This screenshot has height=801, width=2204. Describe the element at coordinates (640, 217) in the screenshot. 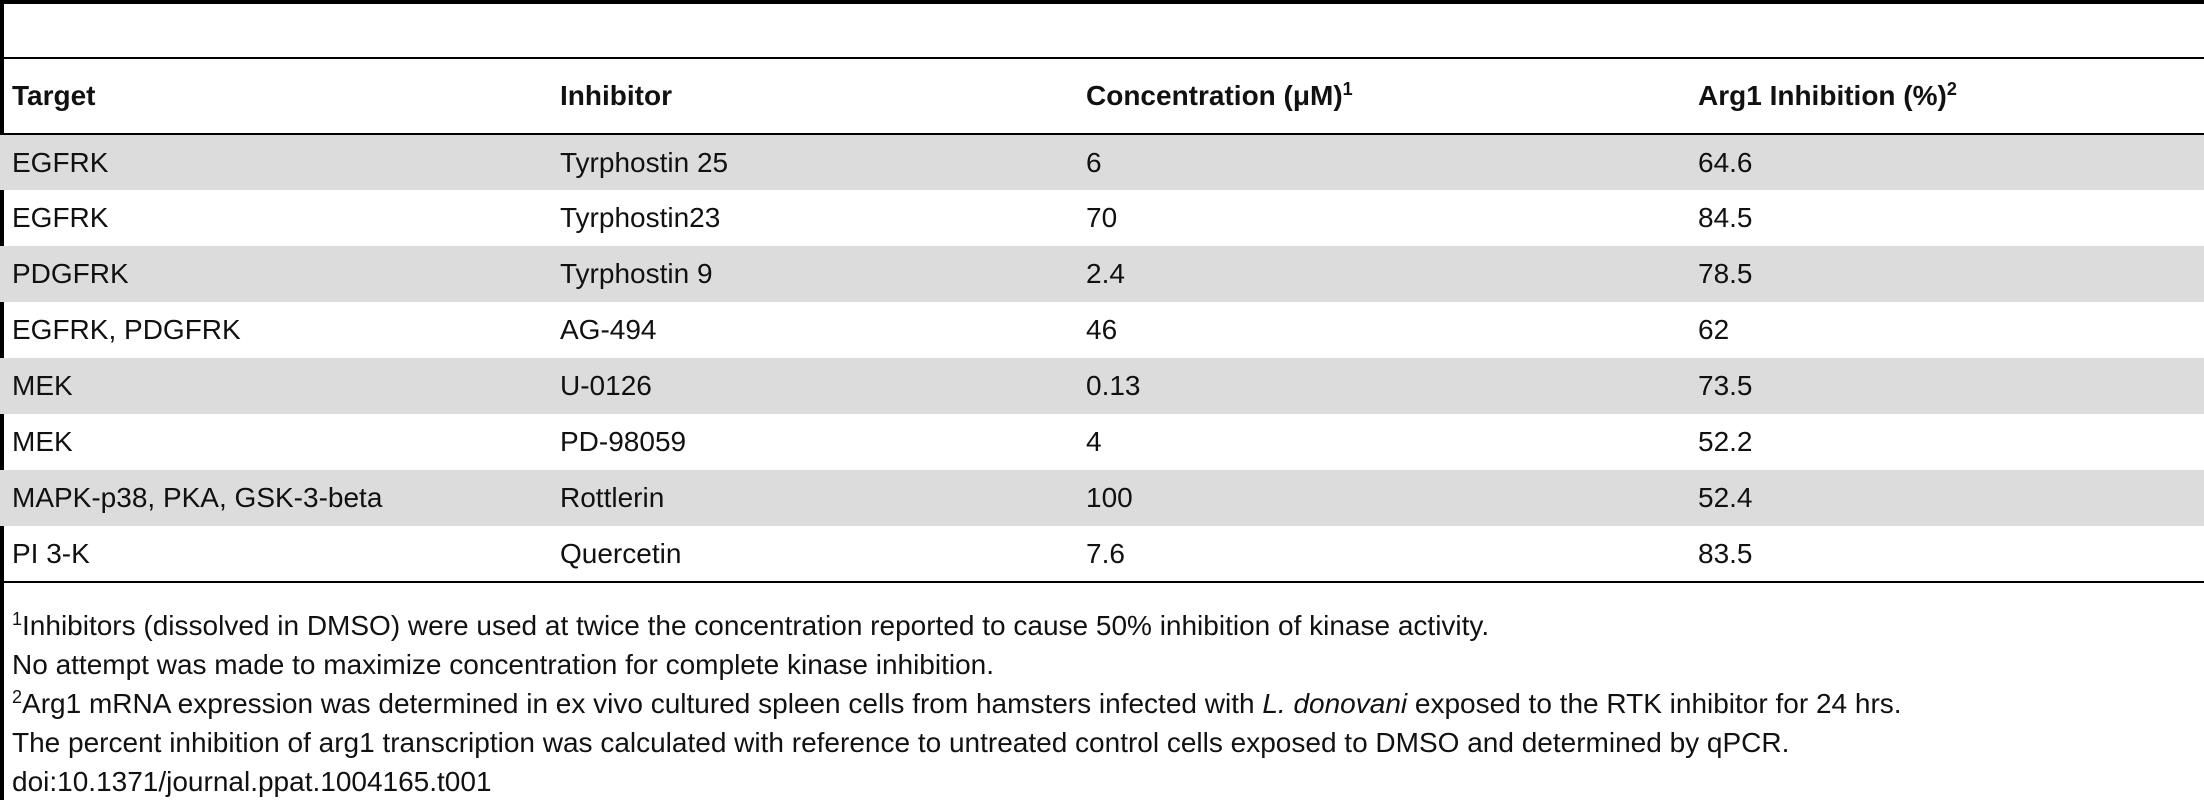

I see `cell-inhibitor: Tyrphostin23` at that location.